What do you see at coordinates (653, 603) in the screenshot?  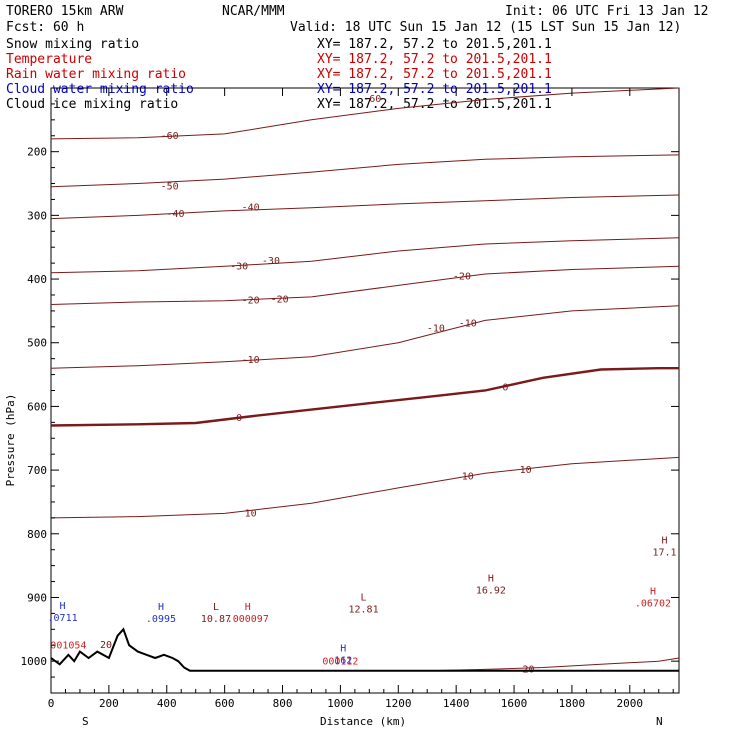 I see `extremum-value: .06702` at bounding box center [653, 603].